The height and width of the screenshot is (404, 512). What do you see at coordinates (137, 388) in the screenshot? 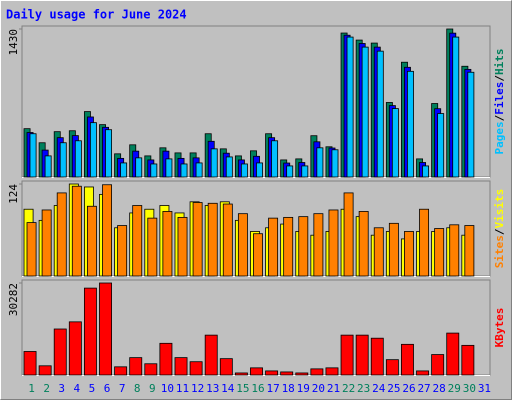
I see `x-tick-label: 8` at bounding box center [137, 388].